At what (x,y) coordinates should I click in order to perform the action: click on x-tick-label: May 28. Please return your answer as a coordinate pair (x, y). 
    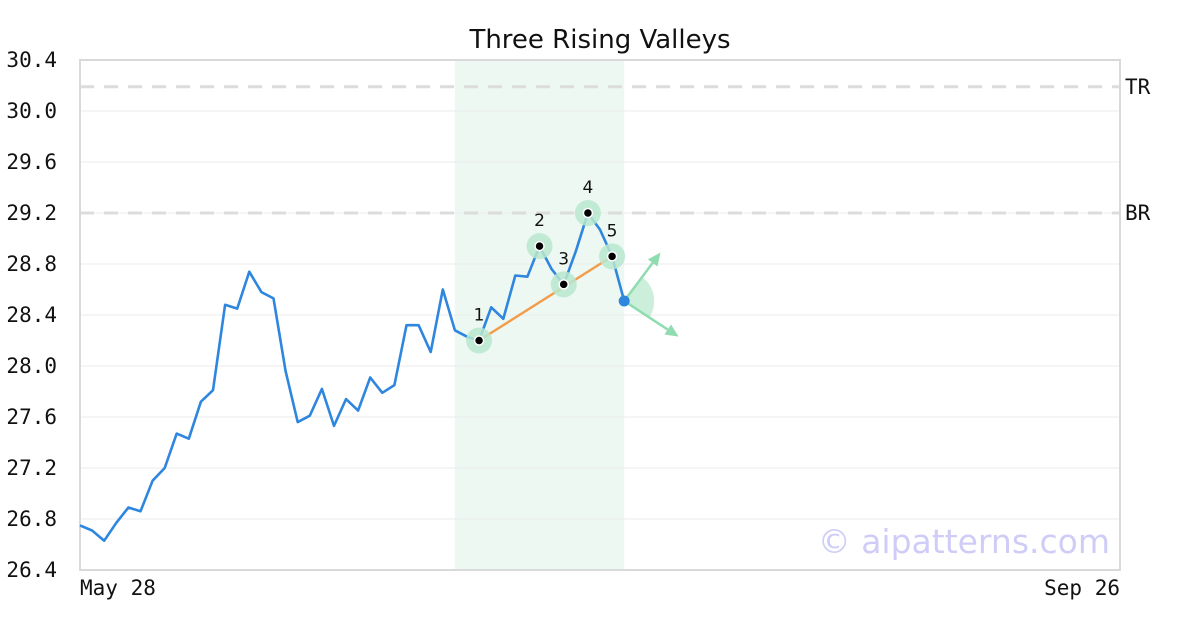
    Looking at the image, I should click on (118, 588).